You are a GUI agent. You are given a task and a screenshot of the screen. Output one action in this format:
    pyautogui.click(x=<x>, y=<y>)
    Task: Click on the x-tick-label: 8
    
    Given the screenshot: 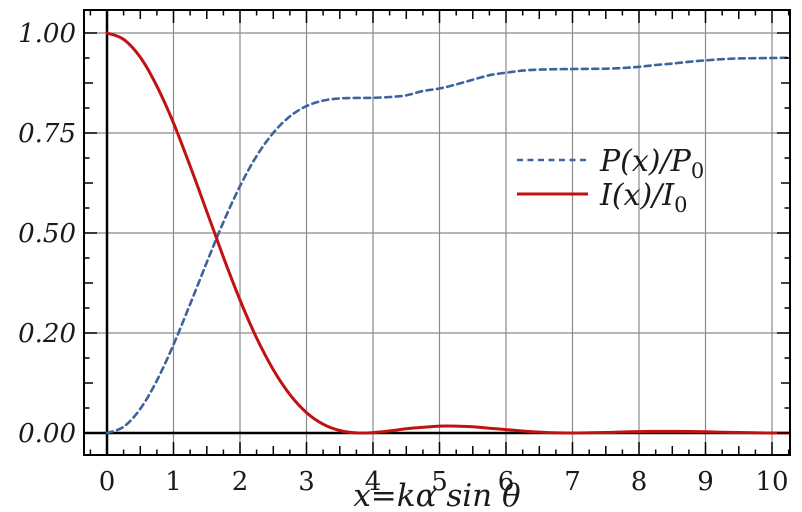 What is the action you would take?
    pyautogui.click(x=639, y=482)
    